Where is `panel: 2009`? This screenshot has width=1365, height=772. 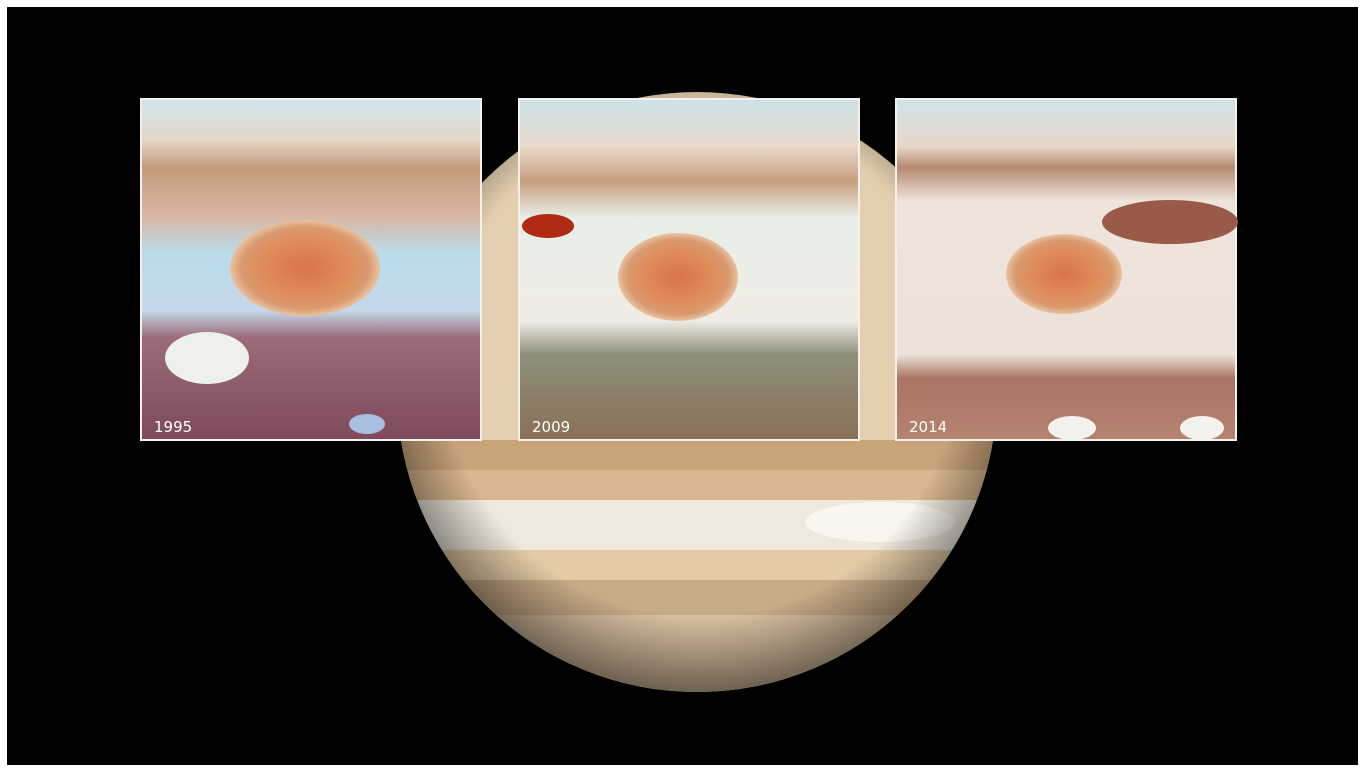 panel: 2009 is located at coordinates (689, 269).